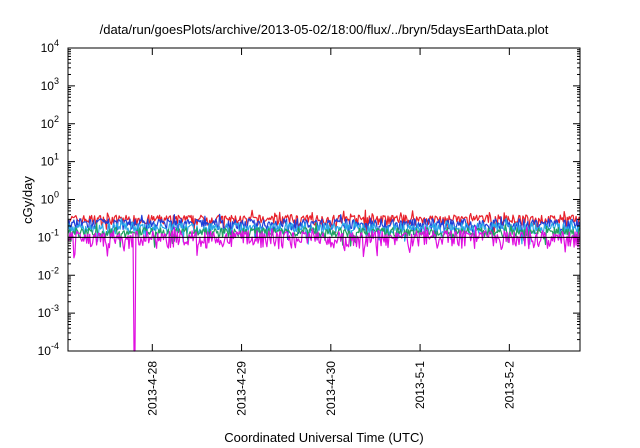 This screenshot has height=448, width=640. What do you see at coordinates (50, 122) in the screenshot?
I see `y-tick-label: 10²` at bounding box center [50, 122].